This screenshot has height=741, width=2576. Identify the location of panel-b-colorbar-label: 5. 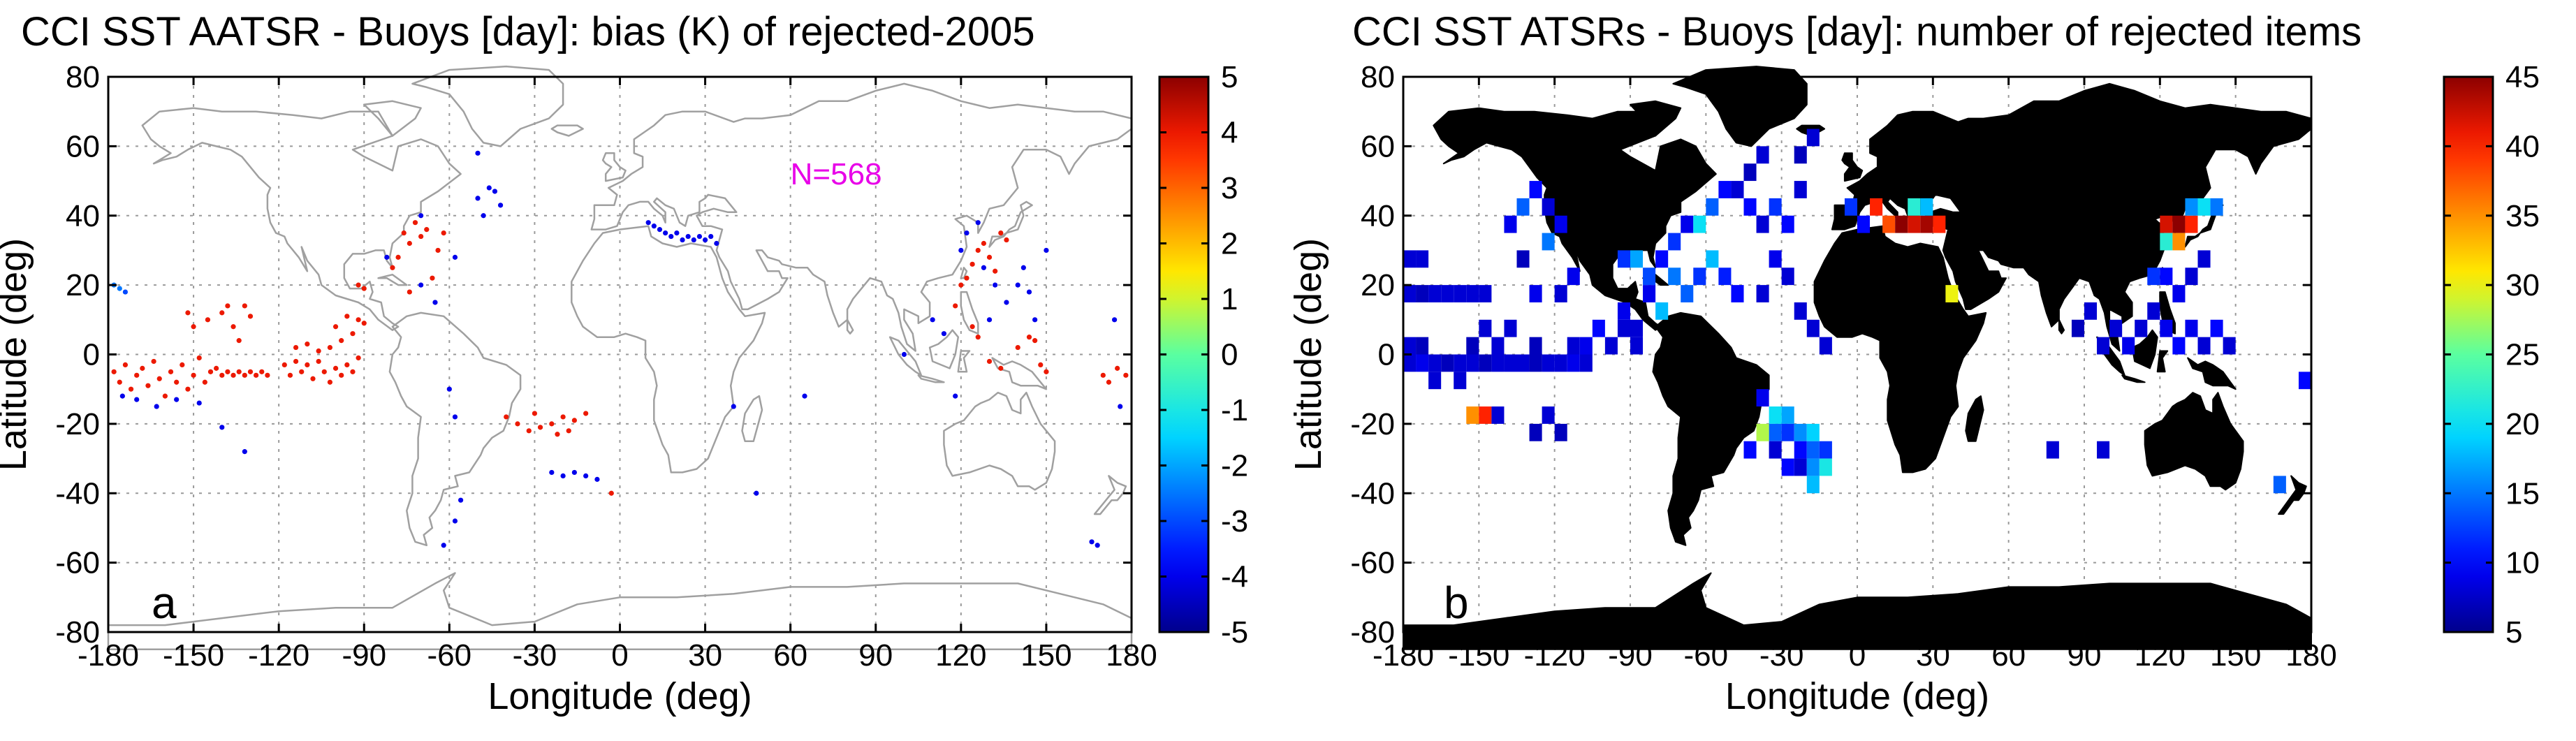
(2513, 632).